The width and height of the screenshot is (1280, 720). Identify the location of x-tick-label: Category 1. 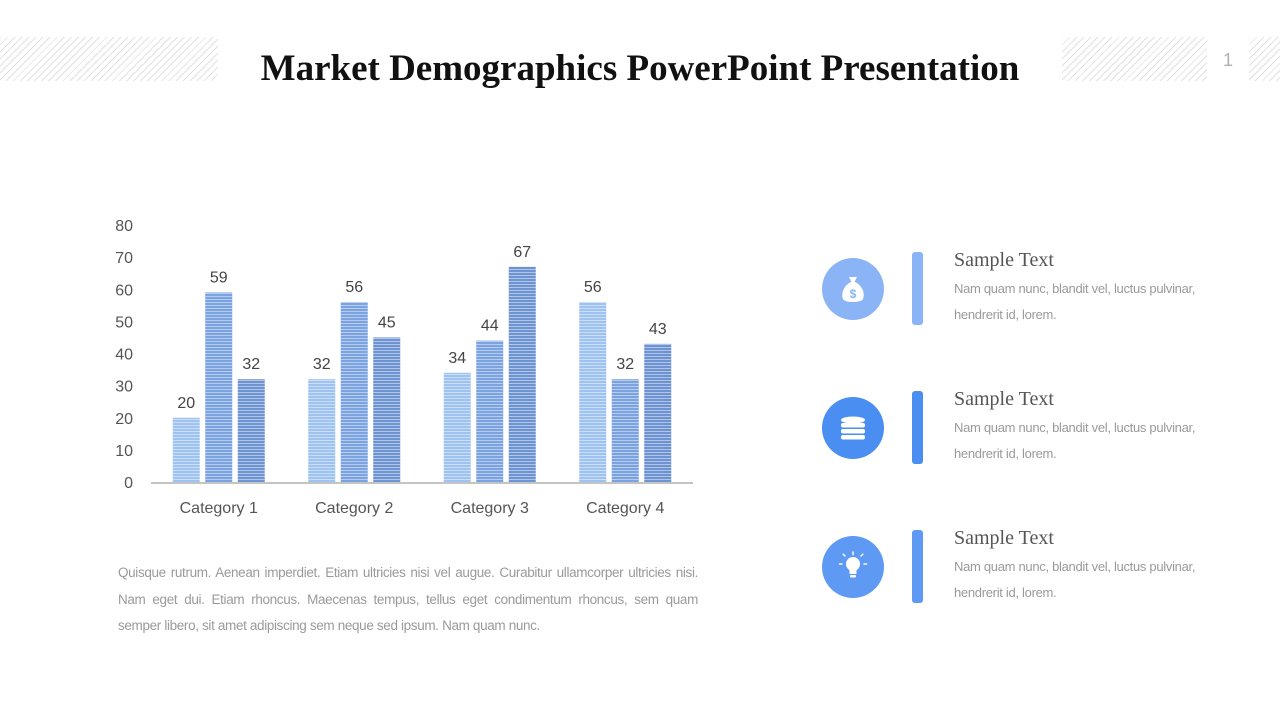
(219, 508).